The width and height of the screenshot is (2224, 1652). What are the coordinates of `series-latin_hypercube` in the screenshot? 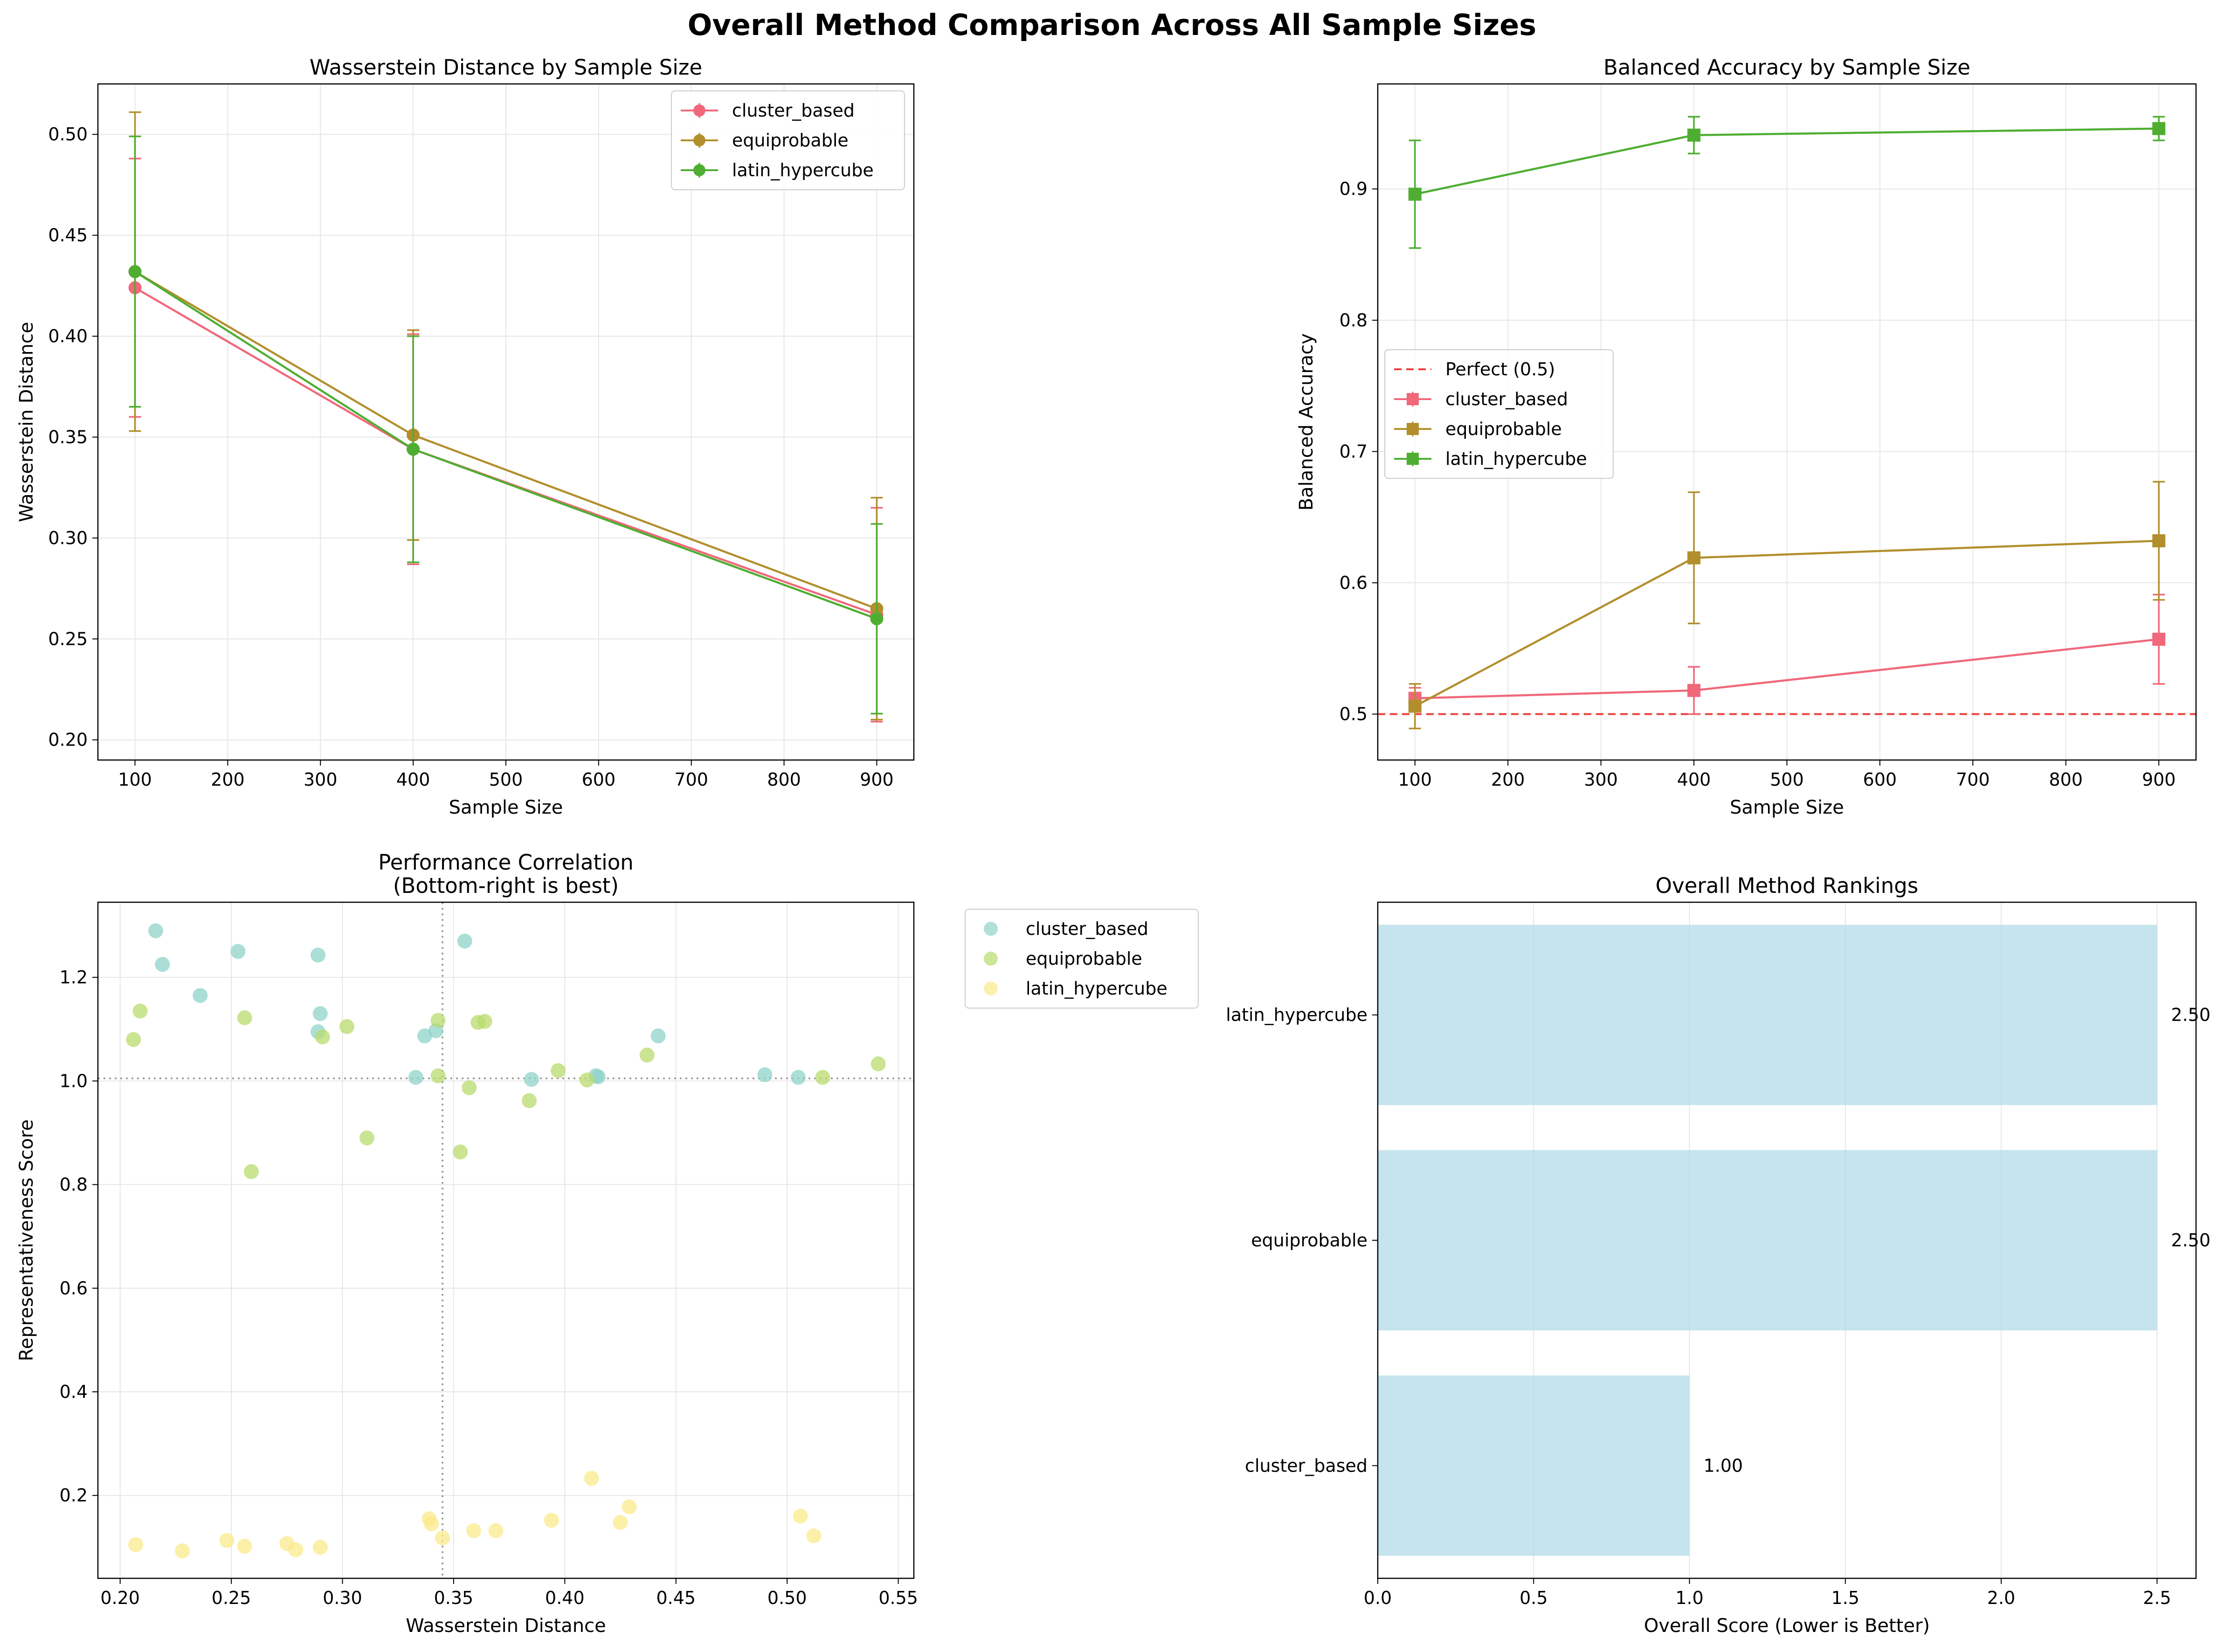 It's located at (475, 1515).